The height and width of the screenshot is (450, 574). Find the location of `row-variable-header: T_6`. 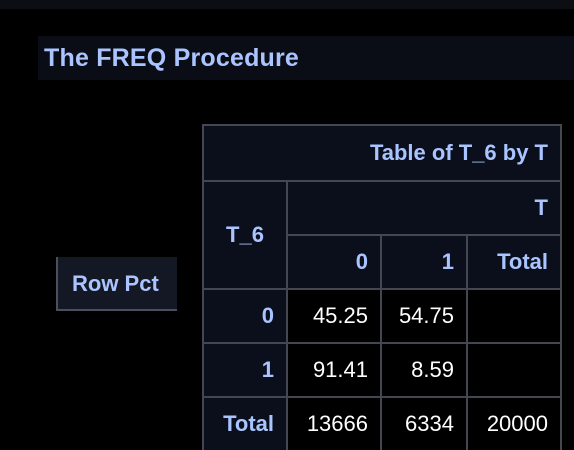

row-variable-header: T_6 is located at coordinates (245, 235).